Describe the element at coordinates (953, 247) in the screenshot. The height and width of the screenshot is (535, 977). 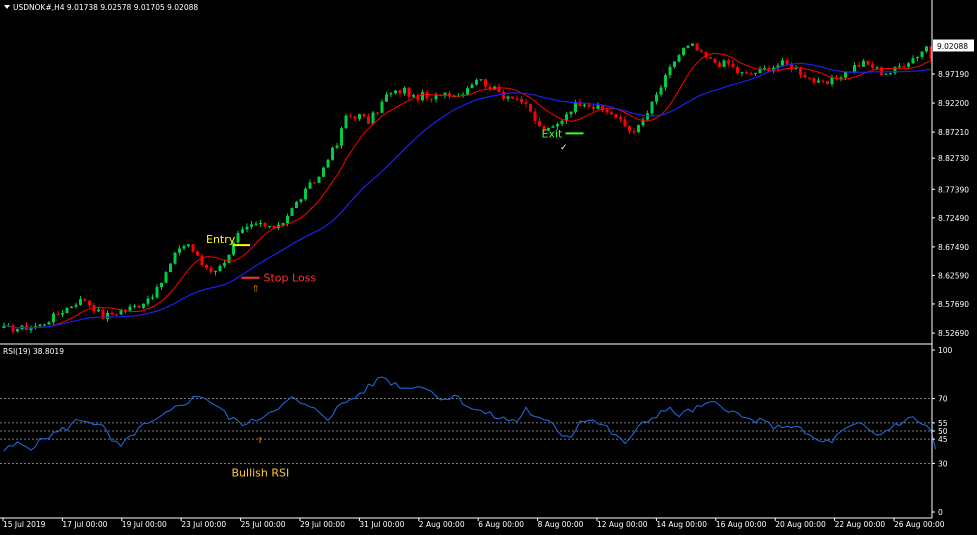
I see `price-tick-label: 8.67490` at that location.